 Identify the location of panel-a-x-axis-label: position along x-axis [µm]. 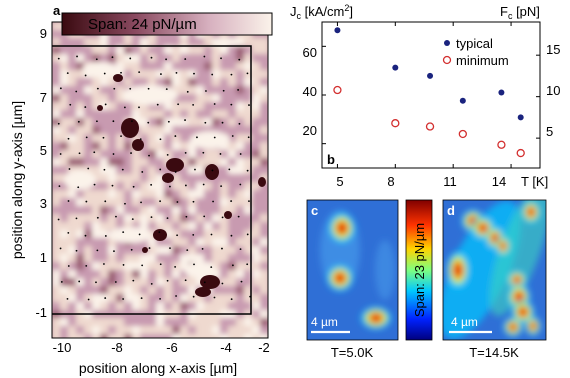
(158, 368).